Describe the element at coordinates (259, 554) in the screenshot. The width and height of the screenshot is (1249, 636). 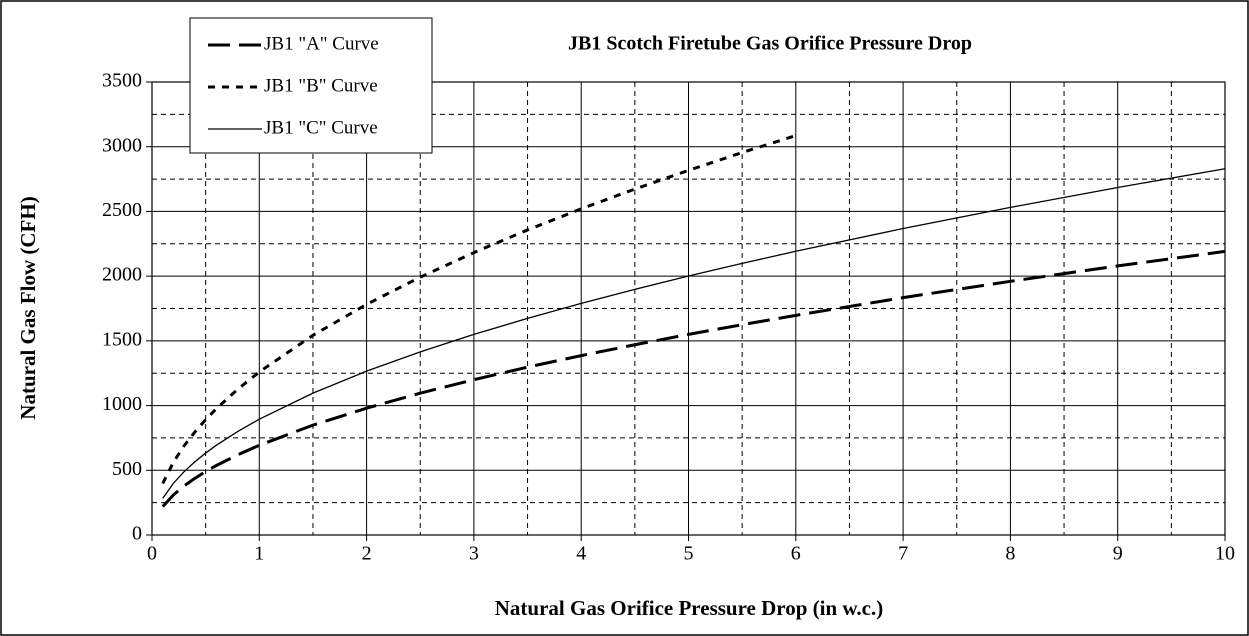
I see `x-tick-label: 1` at that location.